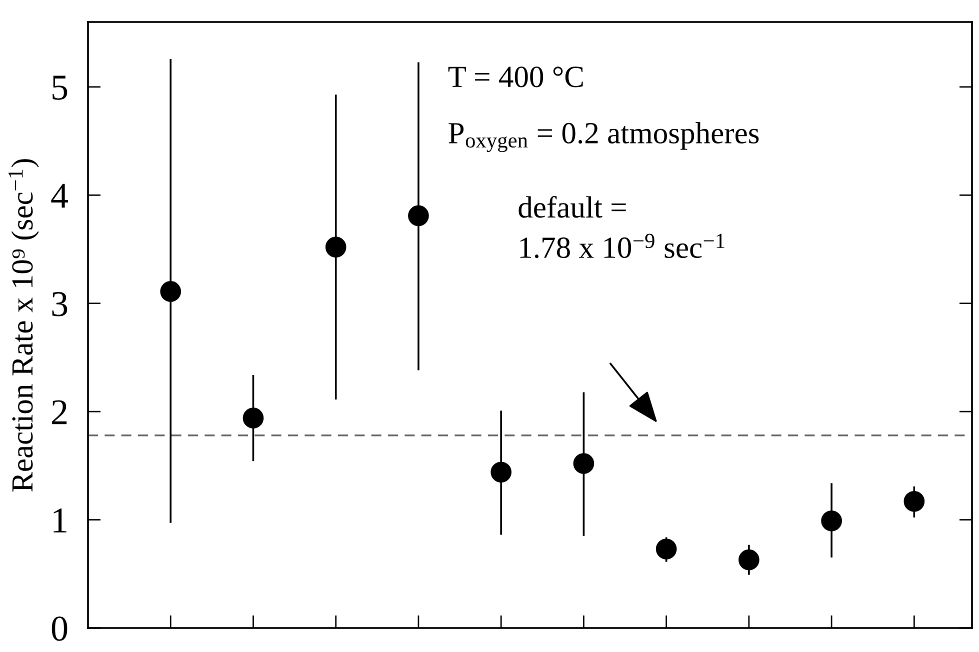 Image resolution: width=979 pixels, height=652 pixels. Describe the element at coordinates (60, 520) in the screenshot. I see `y-tick-label: 1` at that location.